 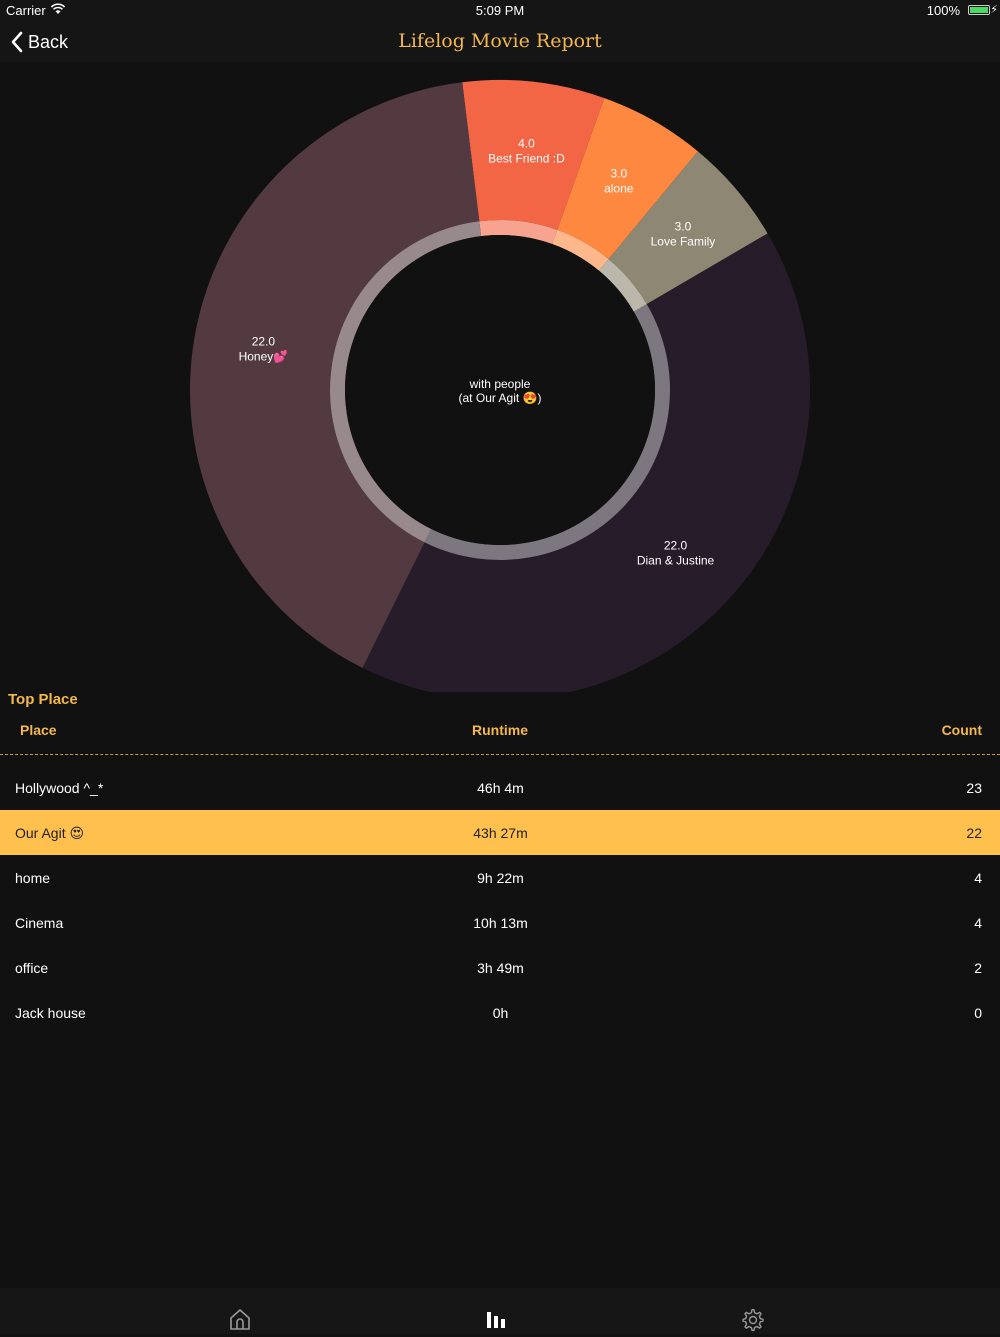 I want to click on cell-count: 0, so click(x=978, y=1013).